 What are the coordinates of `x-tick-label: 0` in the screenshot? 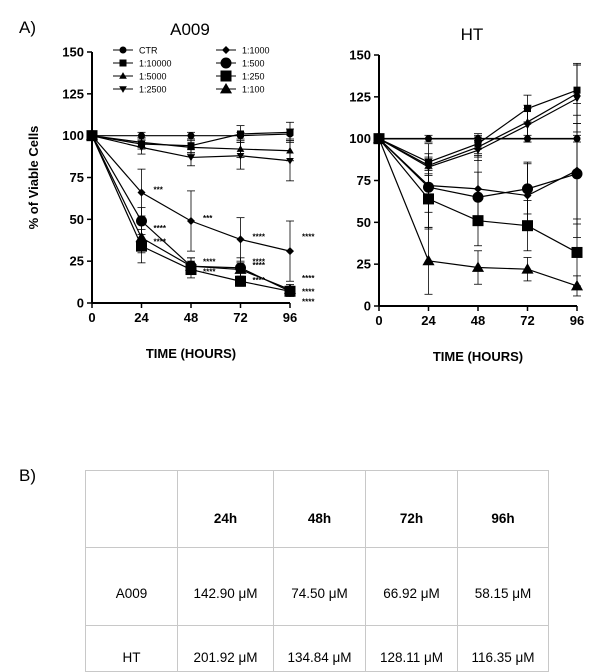 It's located at (91, 317).